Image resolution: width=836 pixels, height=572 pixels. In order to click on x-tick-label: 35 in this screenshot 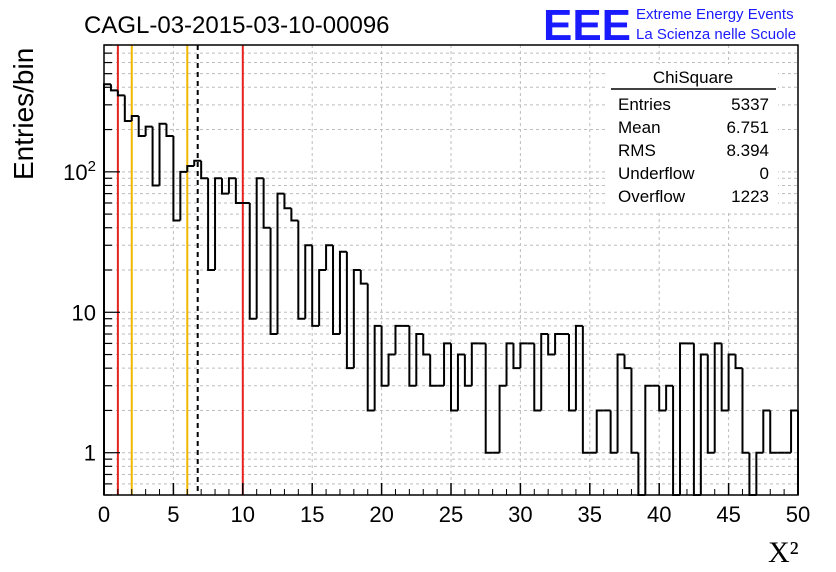, I will do `click(590, 514)`.